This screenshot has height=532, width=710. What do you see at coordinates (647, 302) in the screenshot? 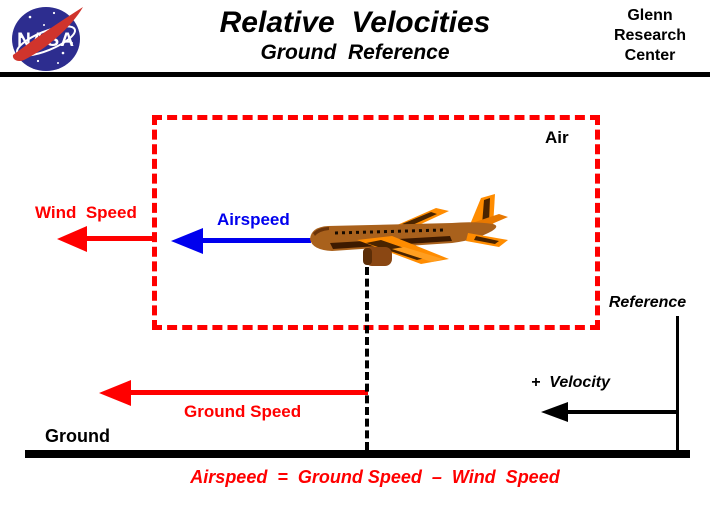
I see `reference-label: Reference` at bounding box center [647, 302].